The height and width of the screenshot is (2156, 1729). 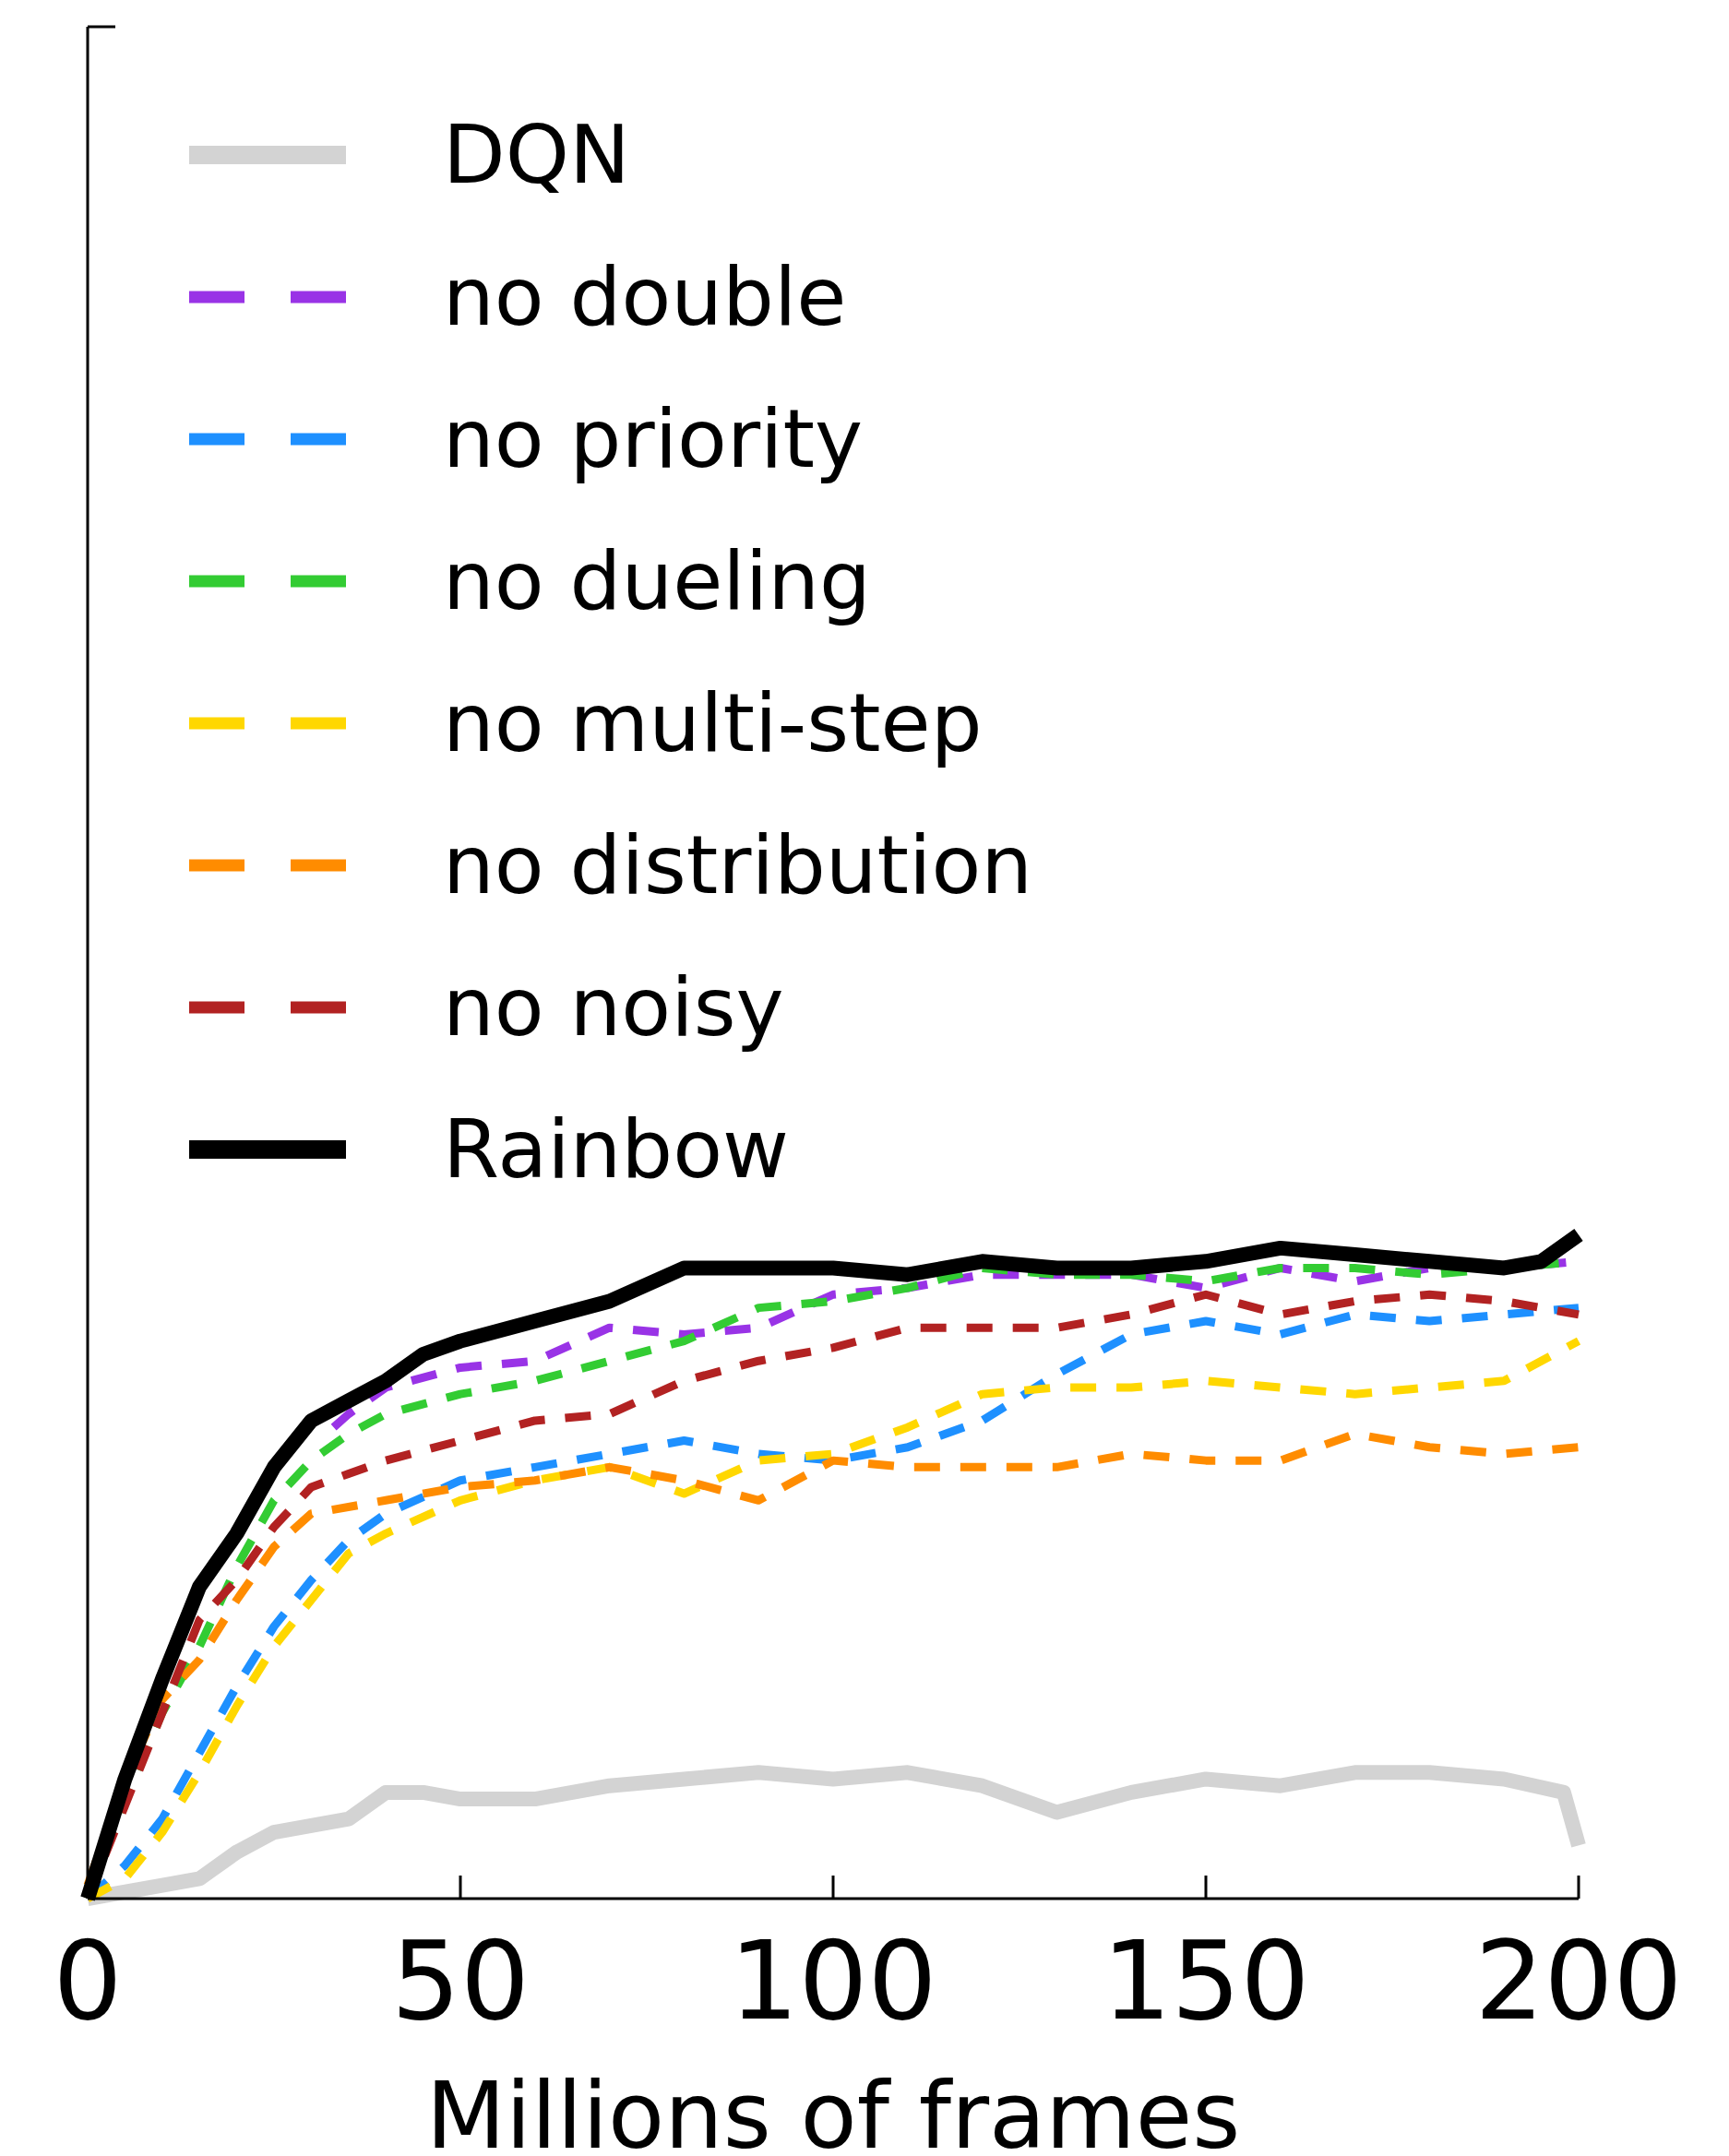 I want to click on legend-label: no multi-step, so click(x=713, y=722).